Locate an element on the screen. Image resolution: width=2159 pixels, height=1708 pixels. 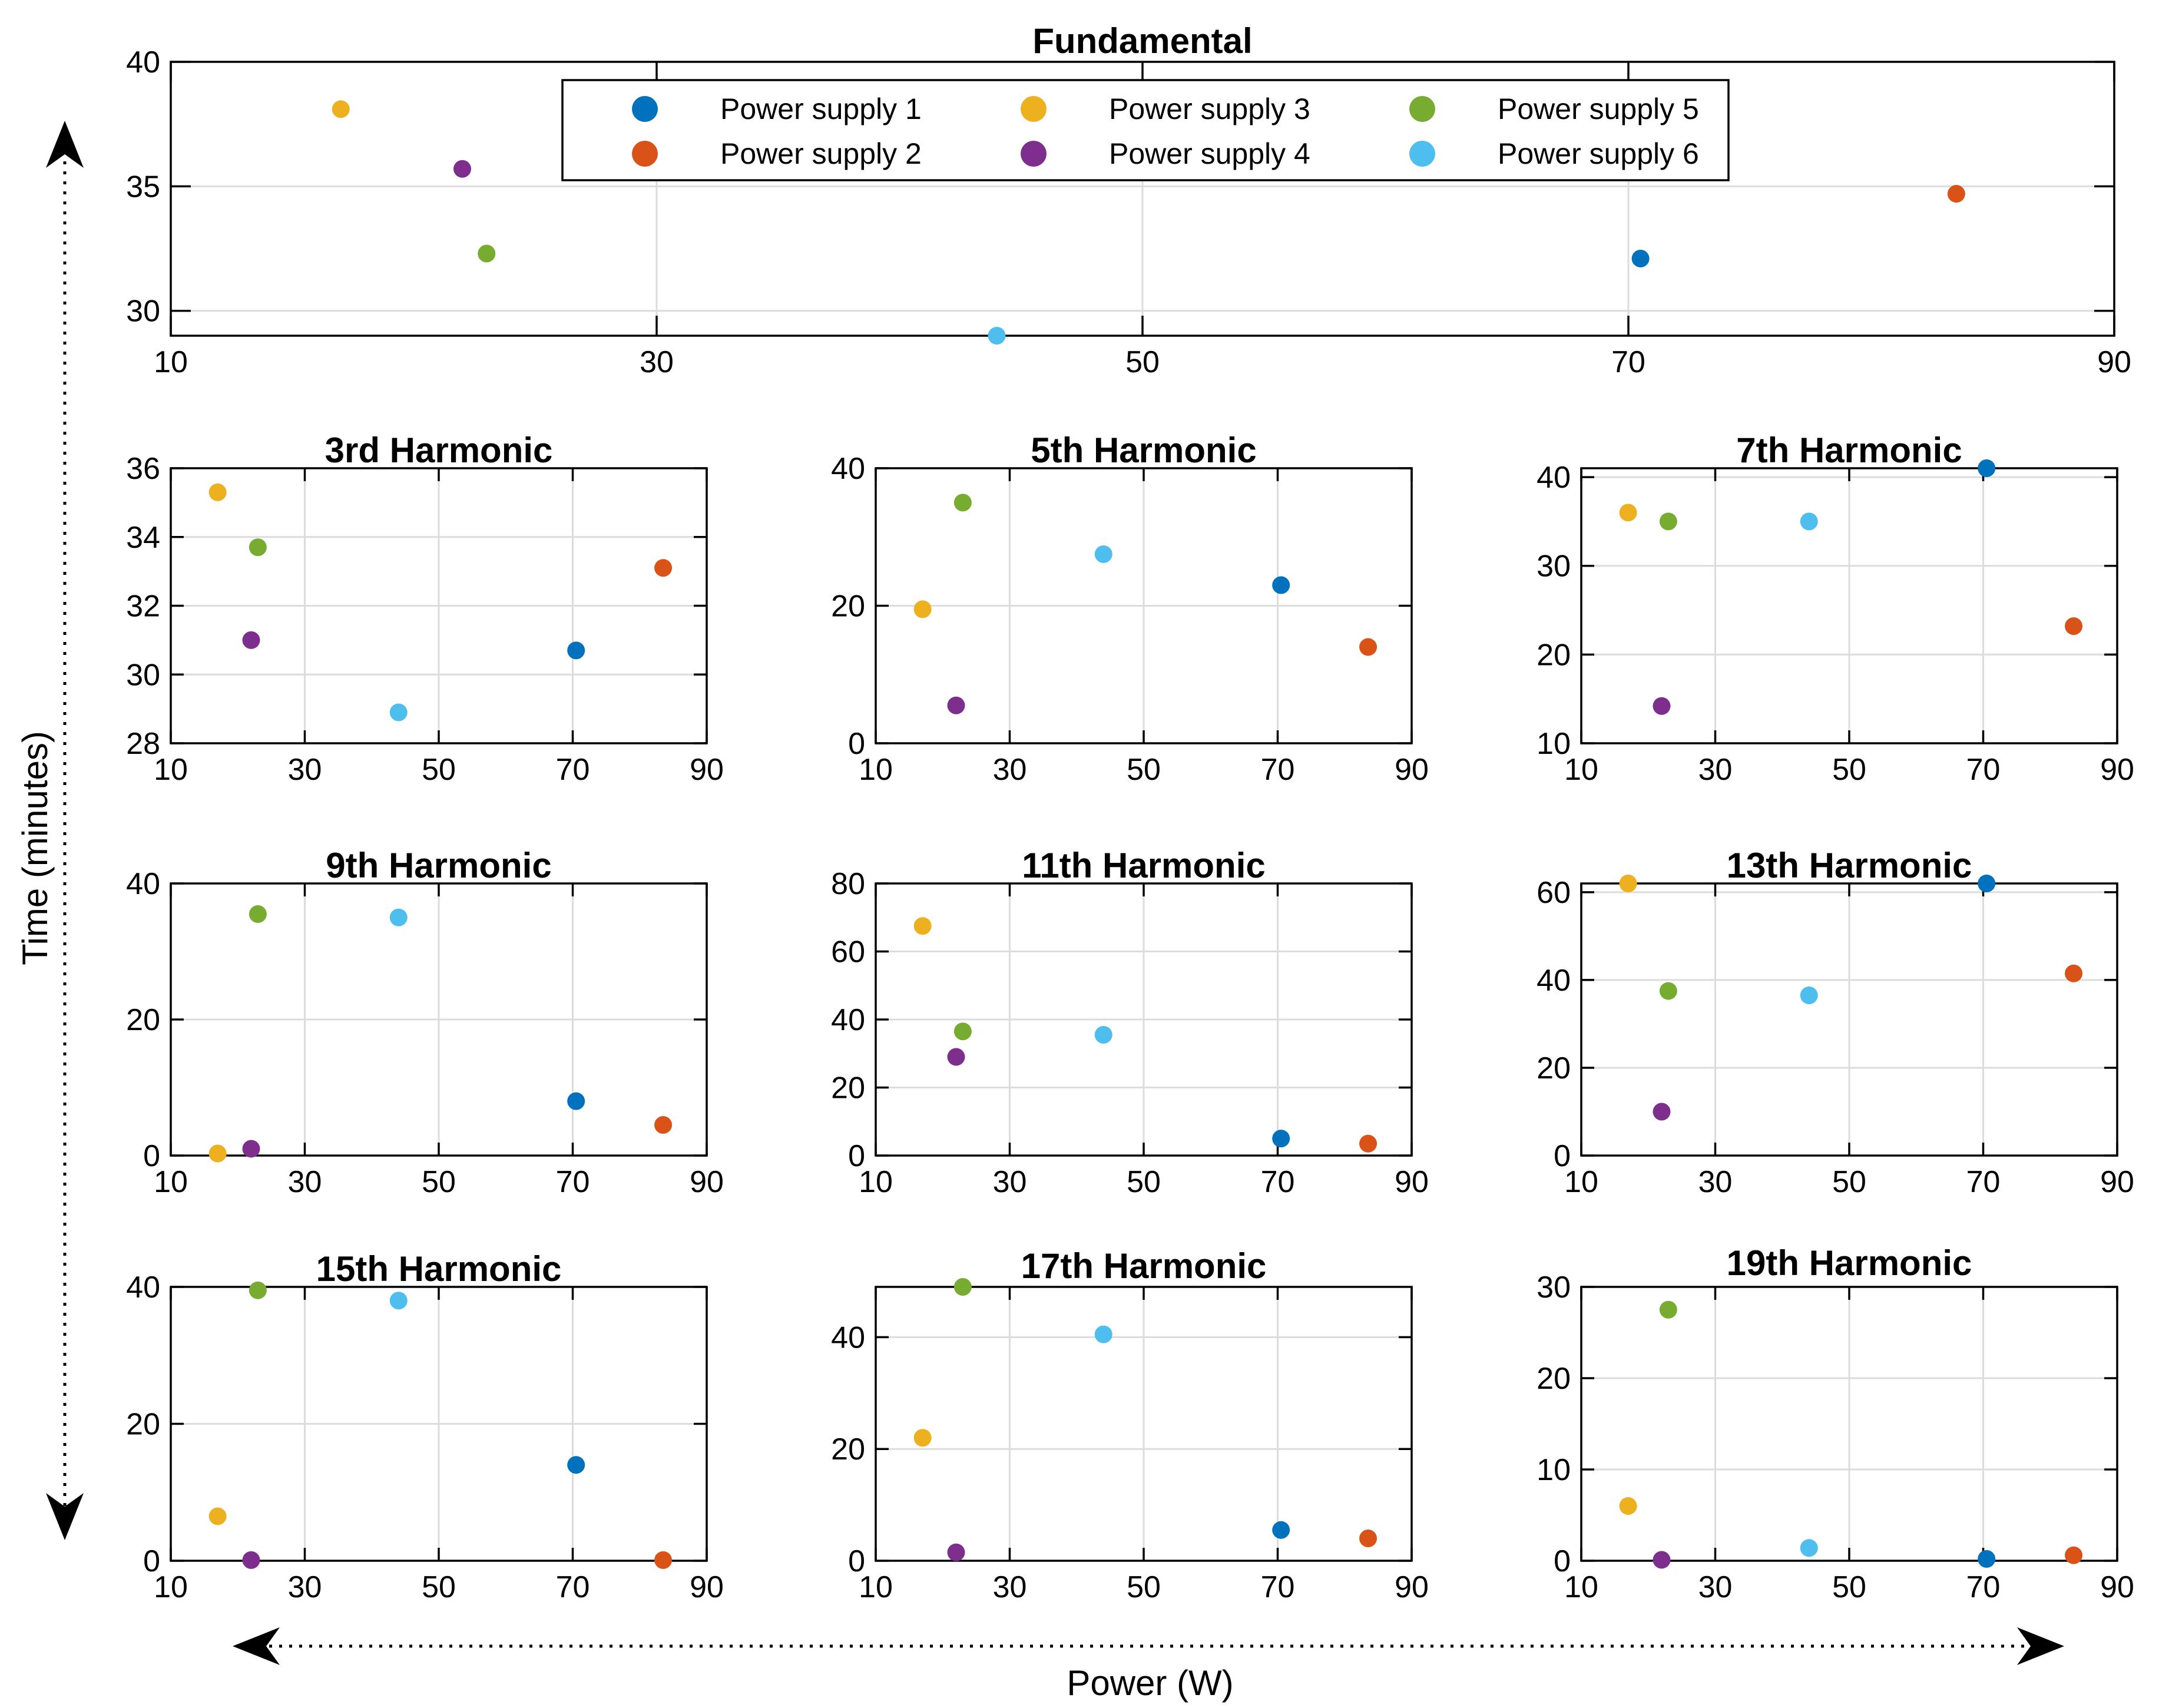
y-axis-label: Time (minutes) is located at coordinates (35, 848).